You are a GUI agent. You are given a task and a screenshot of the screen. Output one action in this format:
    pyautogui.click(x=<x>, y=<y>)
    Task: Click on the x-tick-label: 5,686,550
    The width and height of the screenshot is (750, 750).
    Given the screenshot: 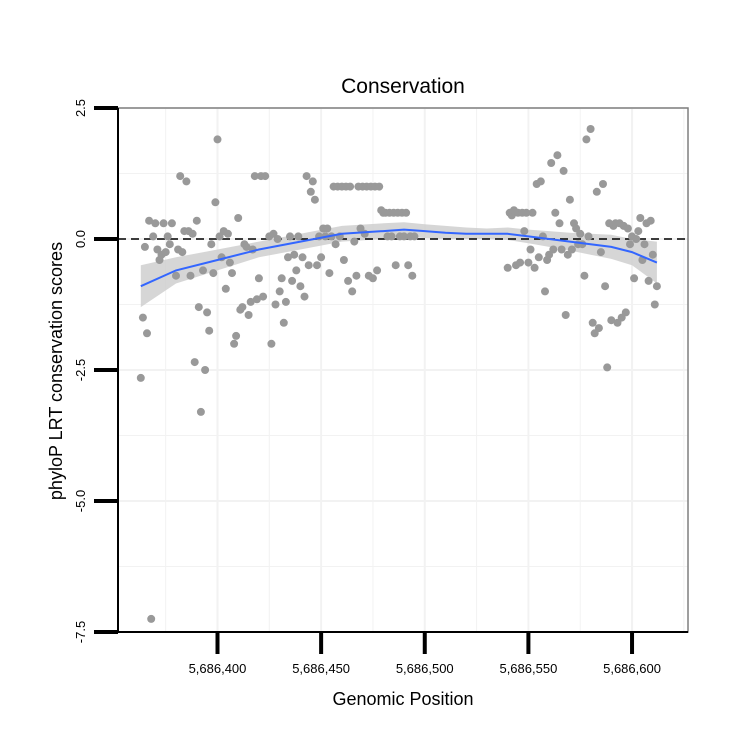 What is the action you would take?
    pyautogui.click(x=528, y=668)
    